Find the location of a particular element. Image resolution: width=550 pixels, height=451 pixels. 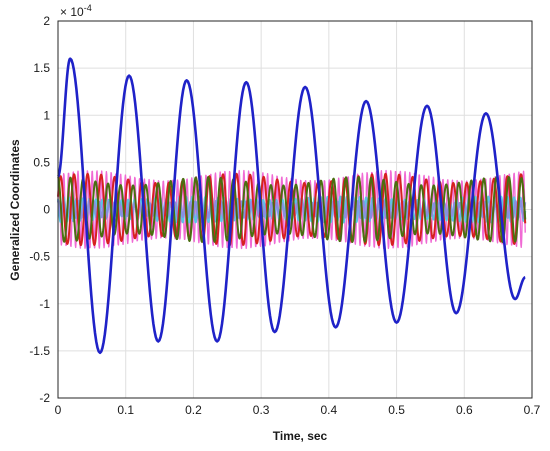

x-tick-label: 0.7 is located at coordinates (532, 410).